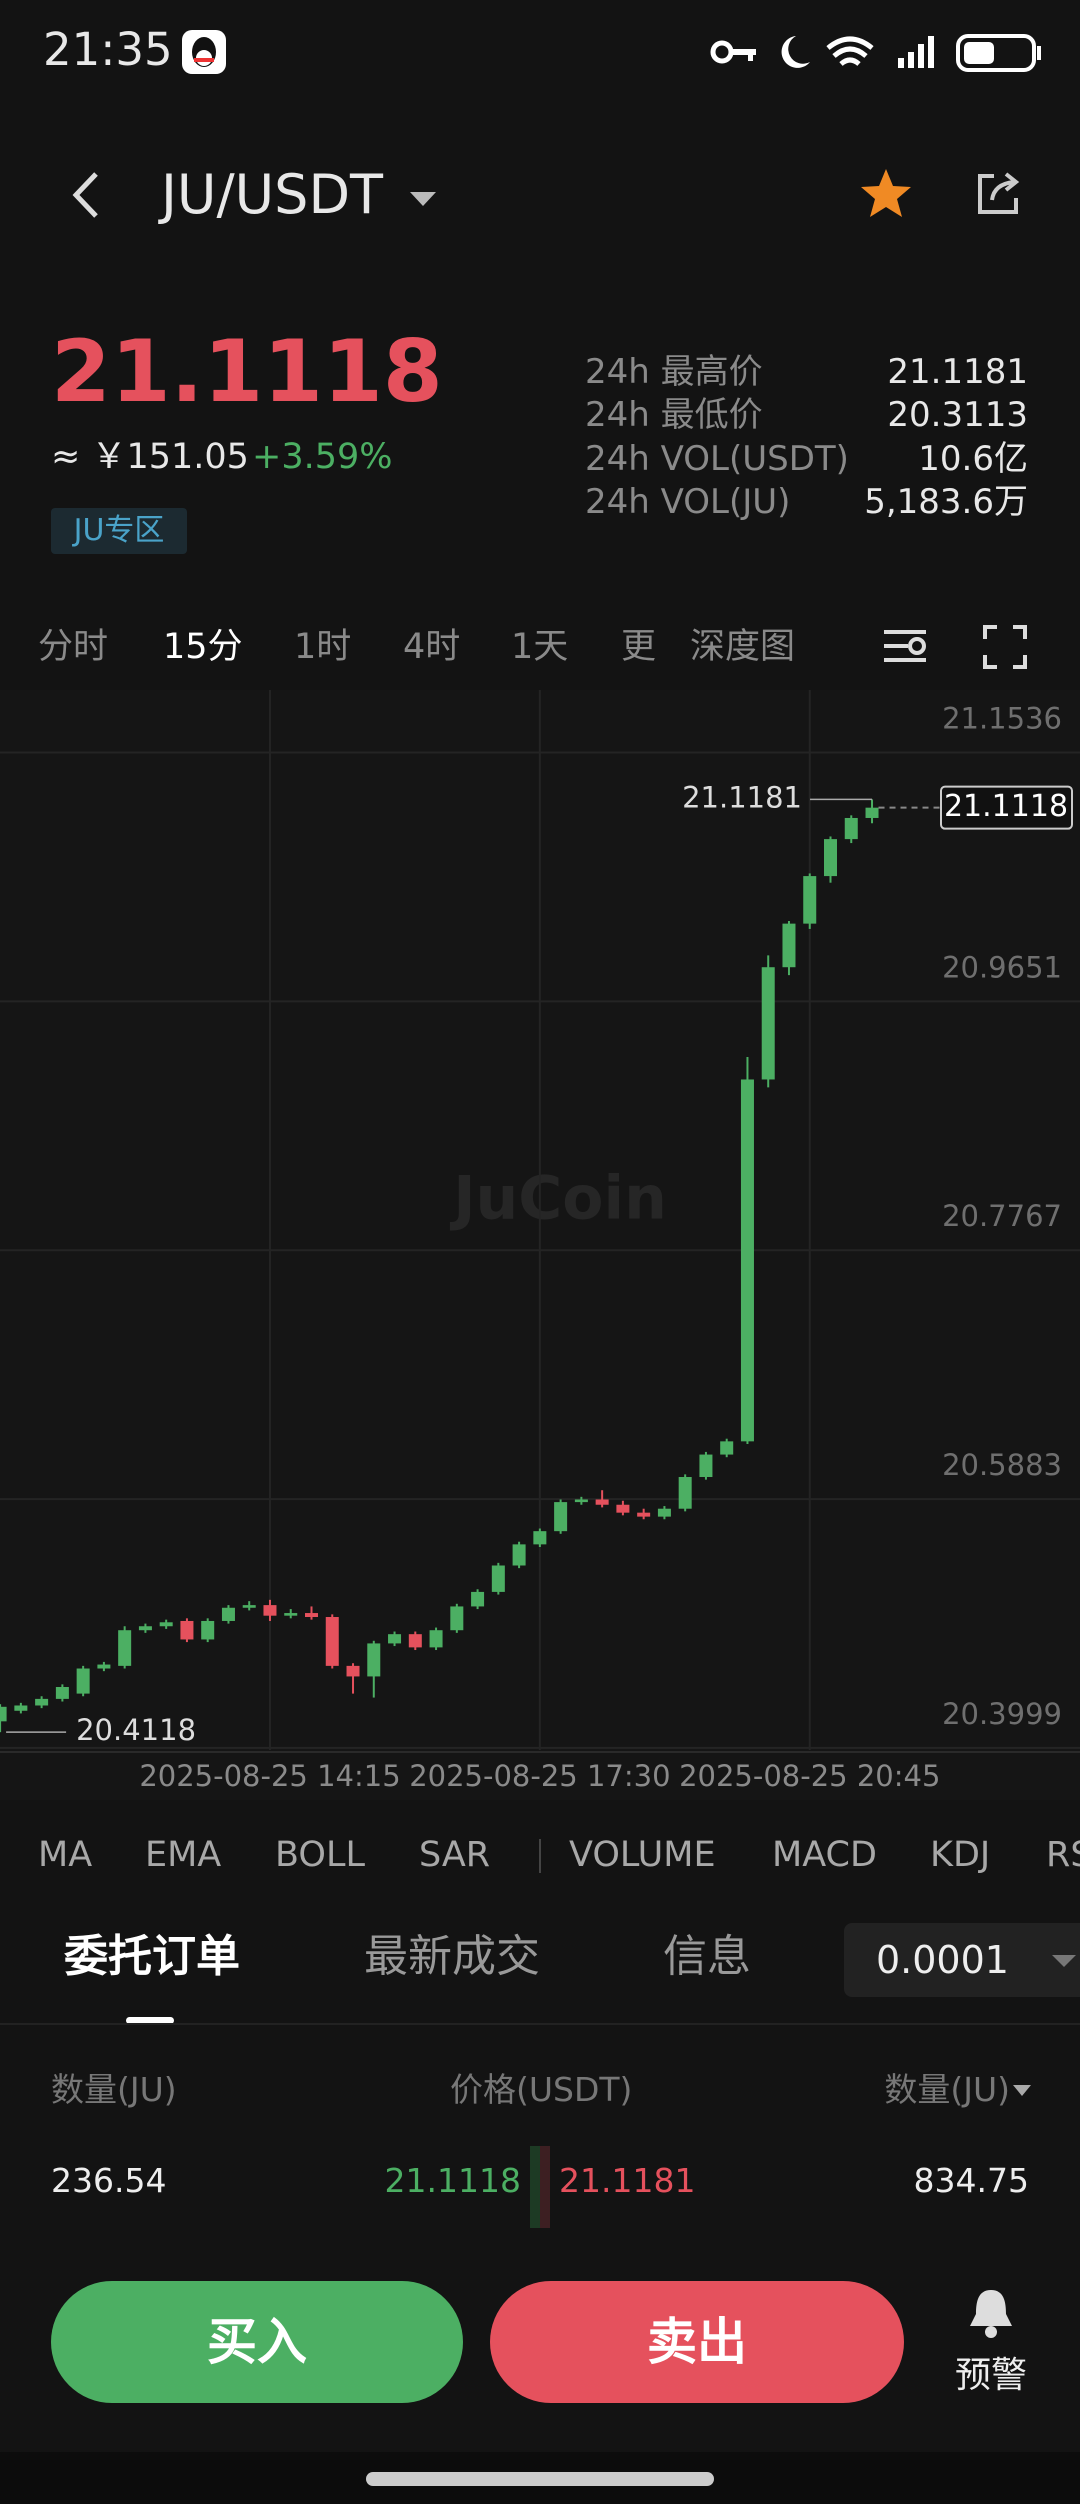 The image size is (1080, 2504). What do you see at coordinates (452, 2180) in the screenshot?
I see `bid-price: 21.1118` at bounding box center [452, 2180].